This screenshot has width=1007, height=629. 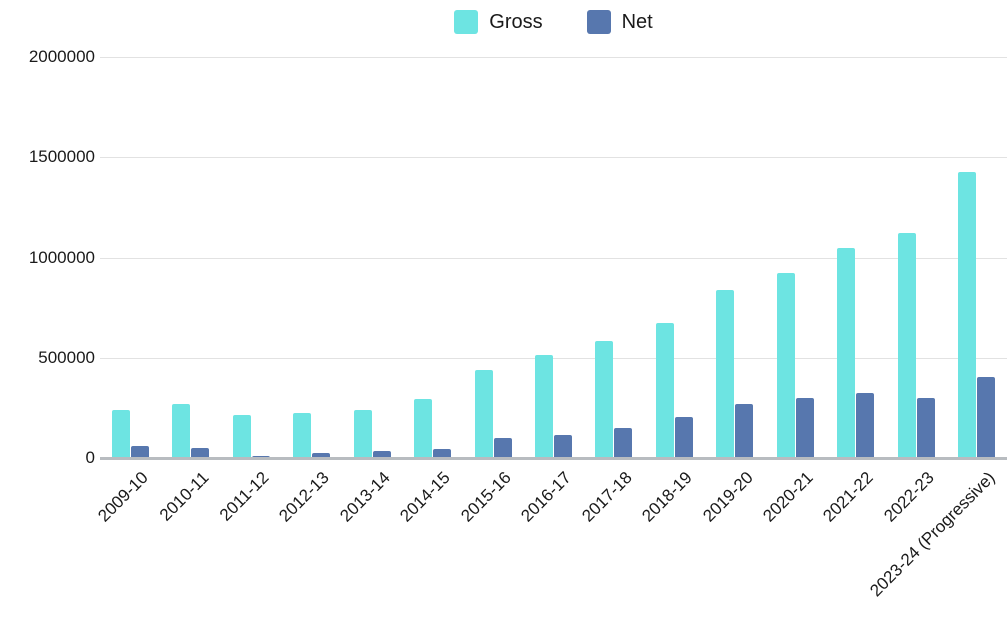 What do you see at coordinates (516, 21) in the screenshot?
I see `legend-label: Gross` at bounding box center [516, 21].